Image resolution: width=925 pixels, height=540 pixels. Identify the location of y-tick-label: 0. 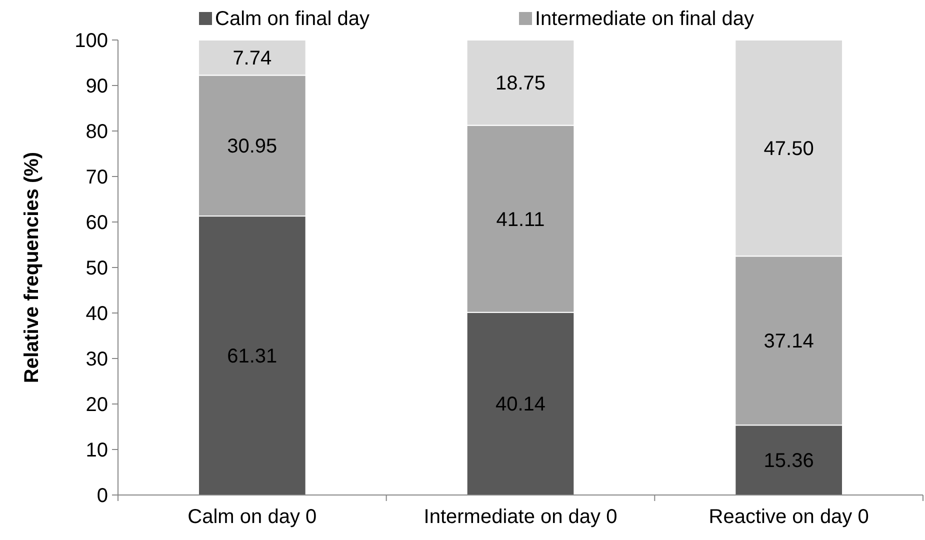
(102, 496).